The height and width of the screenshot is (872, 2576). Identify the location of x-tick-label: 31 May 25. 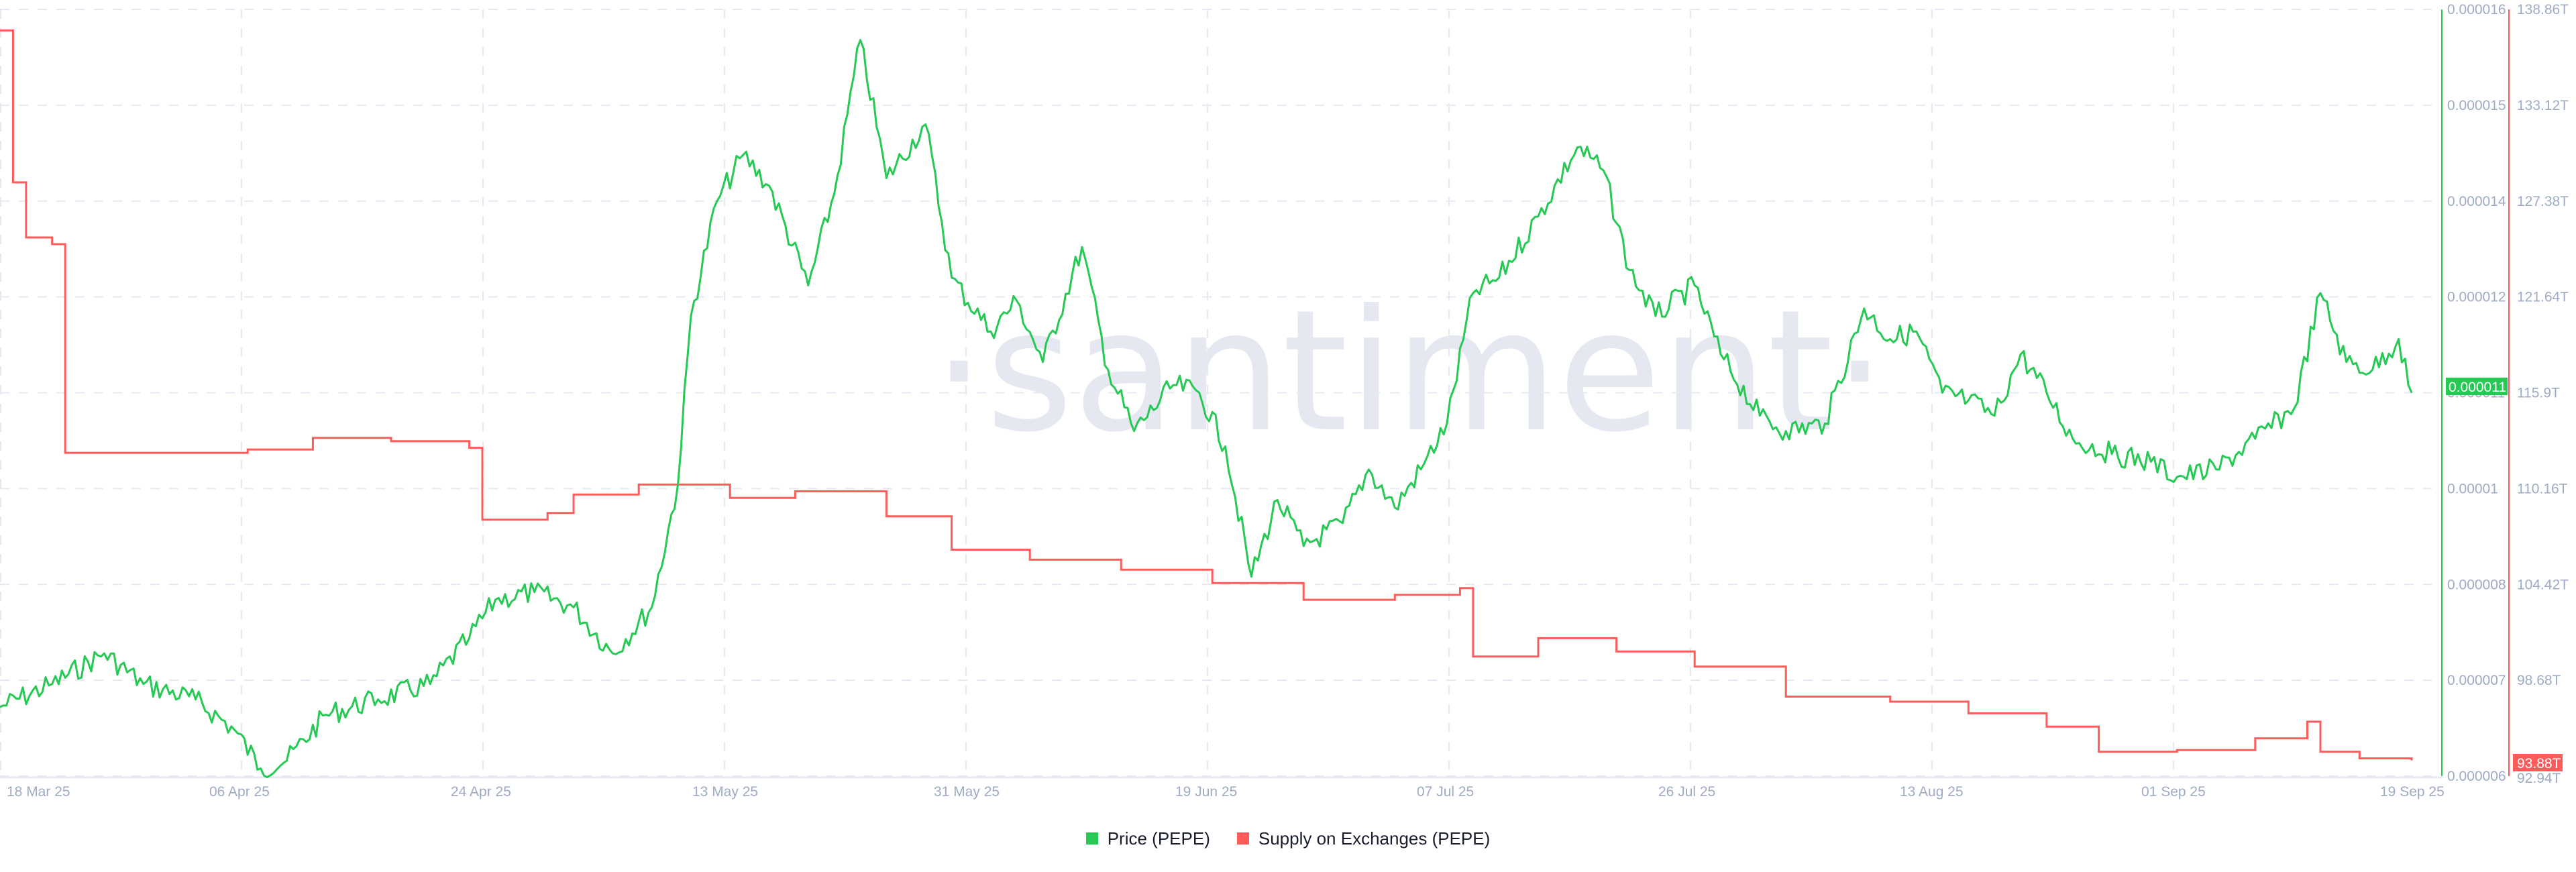
(967, 792).